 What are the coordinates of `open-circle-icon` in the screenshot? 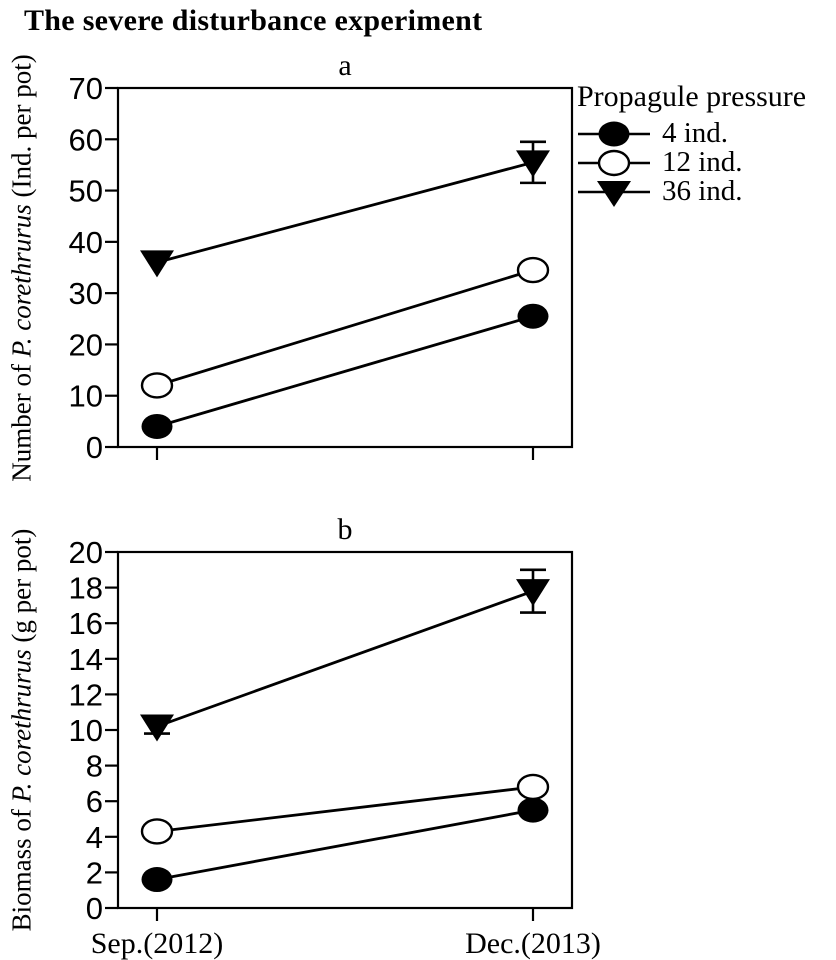 It's located at (614, 162).